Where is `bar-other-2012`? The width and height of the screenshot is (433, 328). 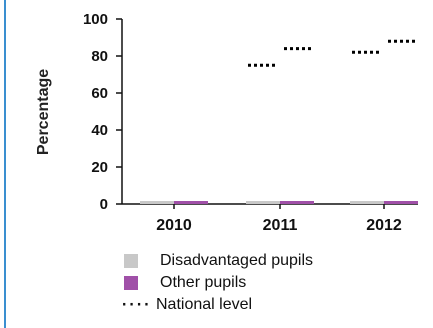 bar-other-2012 is located at coordinates (401, 202).